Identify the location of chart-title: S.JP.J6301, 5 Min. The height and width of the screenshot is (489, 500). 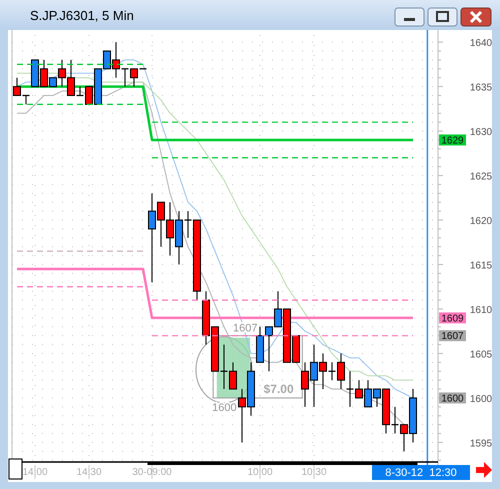
(82, 15).